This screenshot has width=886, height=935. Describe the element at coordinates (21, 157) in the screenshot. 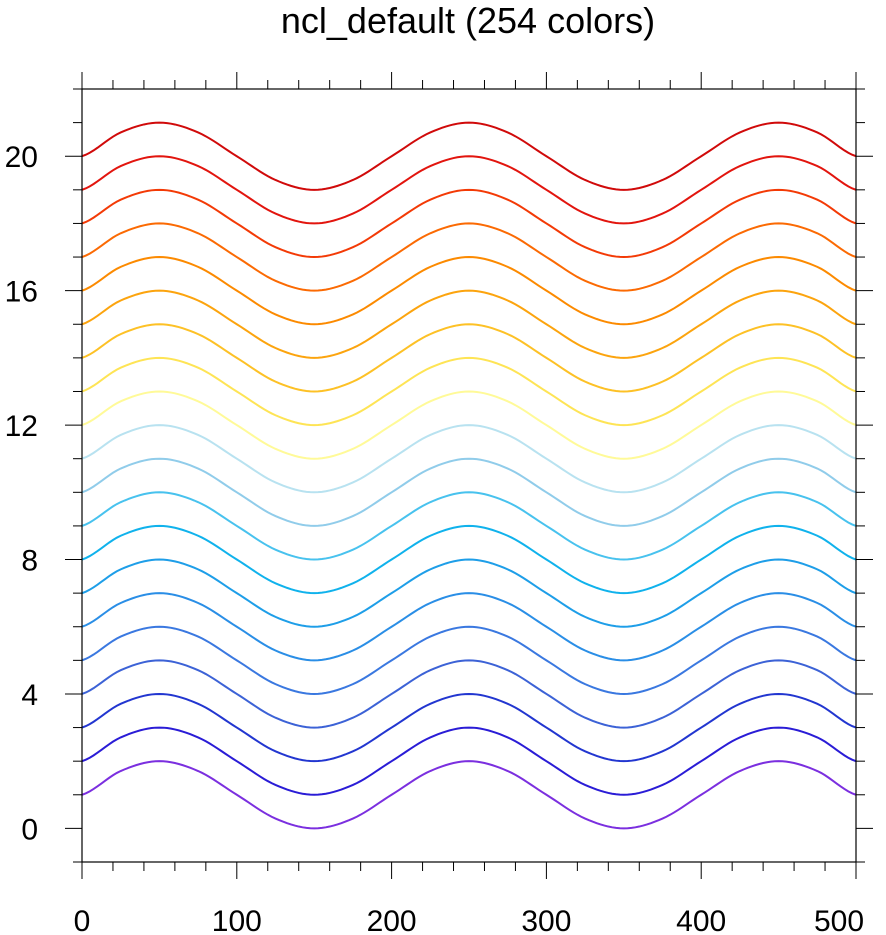

I see `y-tick-label: 20` at that location.